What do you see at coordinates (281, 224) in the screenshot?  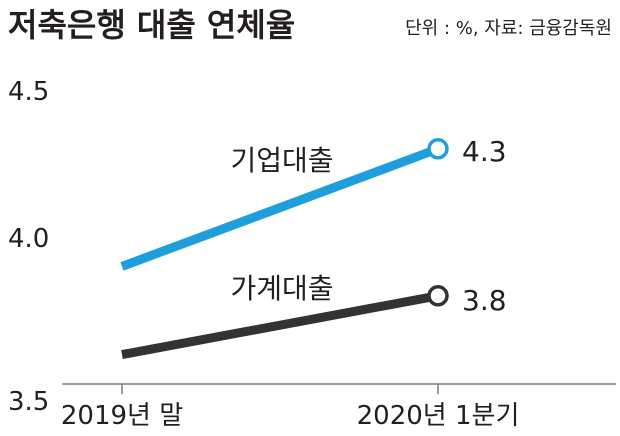 I see `series-name-labels: 기업대출 가계대출` at bounding box center [281, 224].